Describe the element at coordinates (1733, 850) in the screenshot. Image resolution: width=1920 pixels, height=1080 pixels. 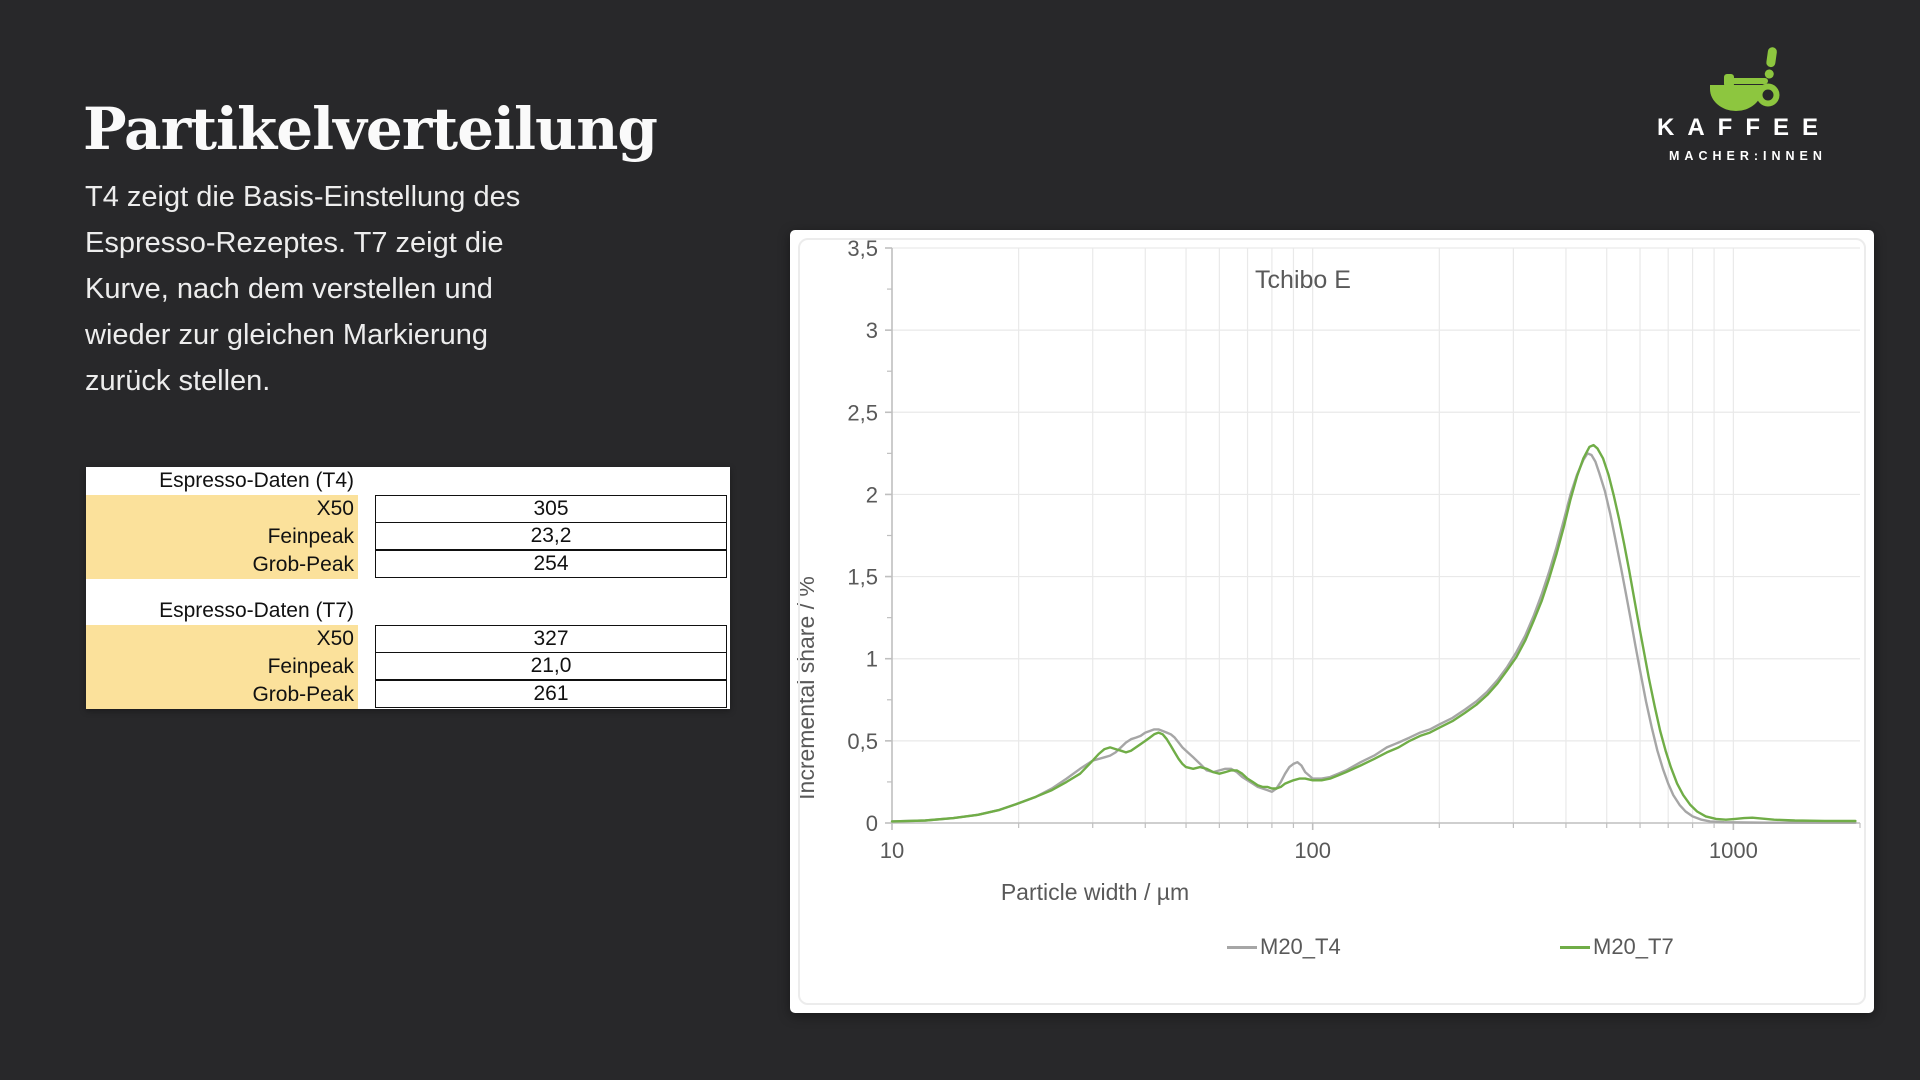
I see `svg-text: 1000` at that location.